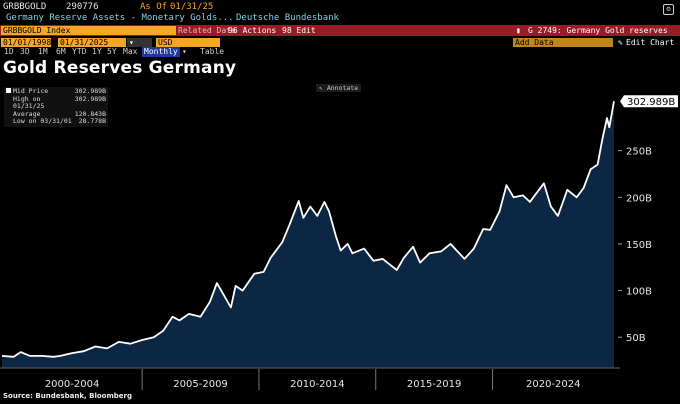 The image size is (680, 404). What do you see at coordinates (59, 113) in the screenshot?
I see `legend-item-average: Average 120.843B` at bounding box center [59, 113].